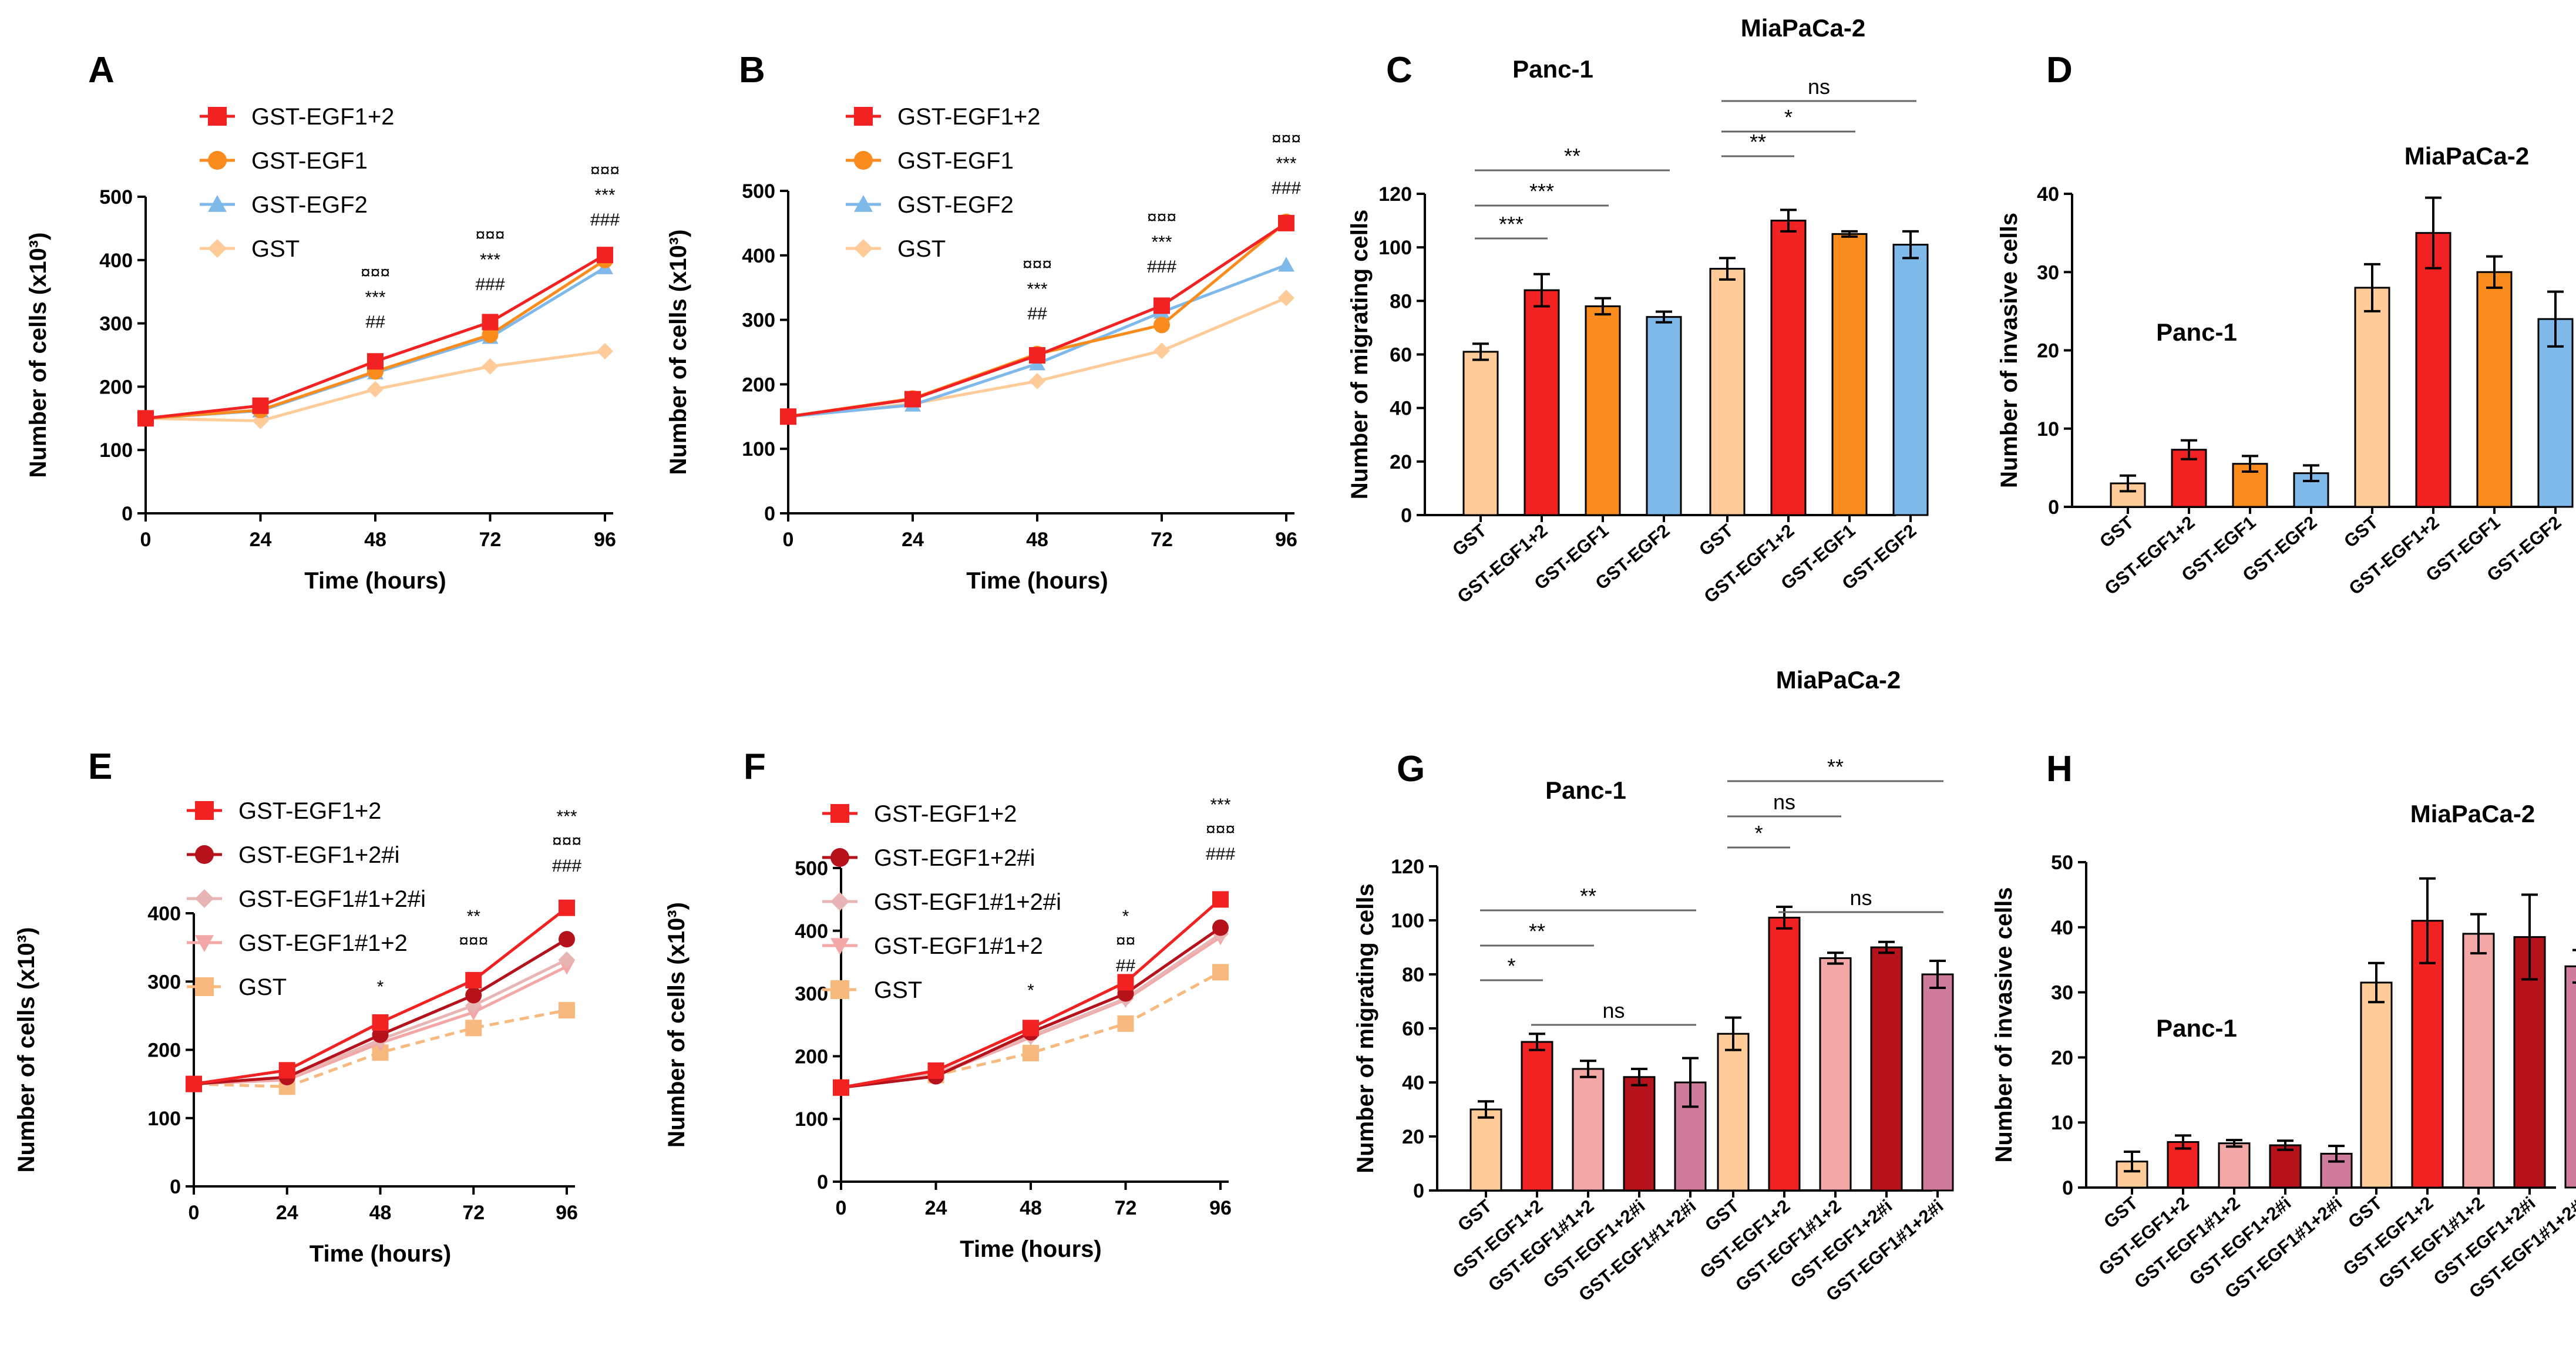  I want to click on y-tick-label: 300, so click(812, 994).